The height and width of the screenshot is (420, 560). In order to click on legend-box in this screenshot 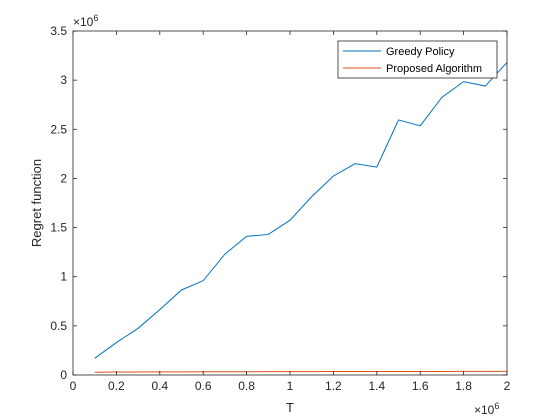, I will do `click(417, 59)`.